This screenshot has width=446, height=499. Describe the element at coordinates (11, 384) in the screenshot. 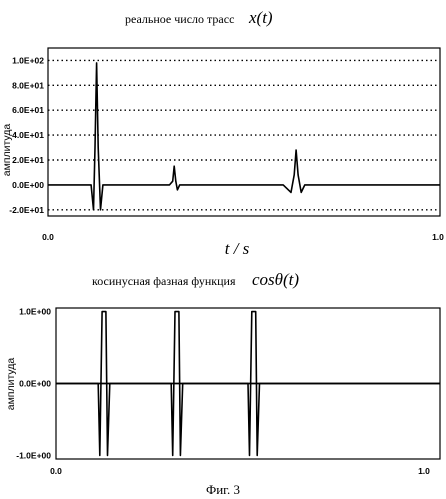

I see `chart2-y-axis-label: амплитуда` at that location.